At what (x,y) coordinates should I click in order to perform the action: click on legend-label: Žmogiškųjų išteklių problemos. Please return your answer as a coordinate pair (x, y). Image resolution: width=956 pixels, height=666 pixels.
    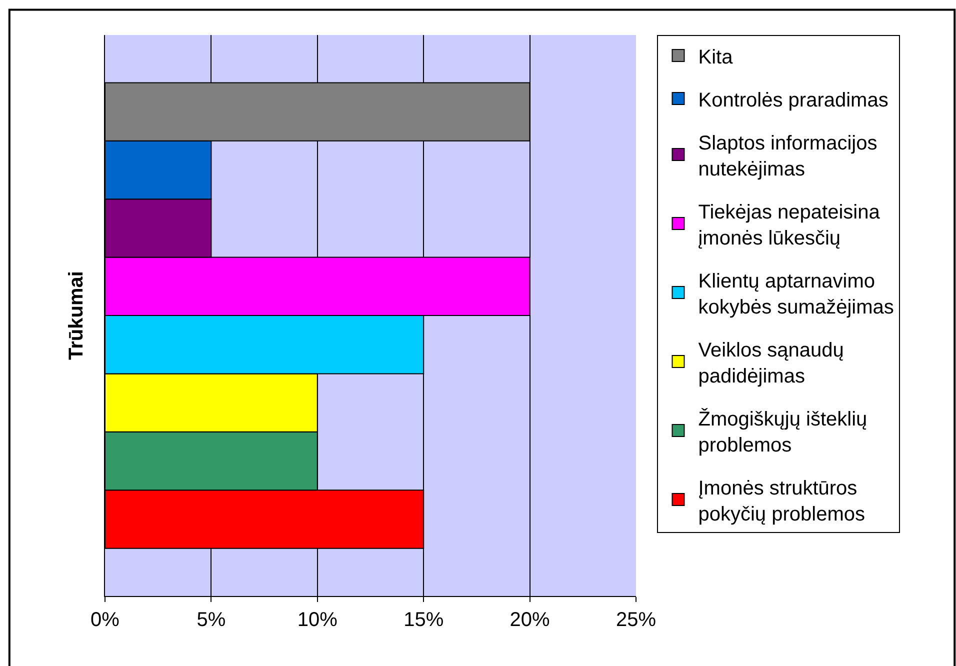
    Looking at the image, I should click on (783, 431).